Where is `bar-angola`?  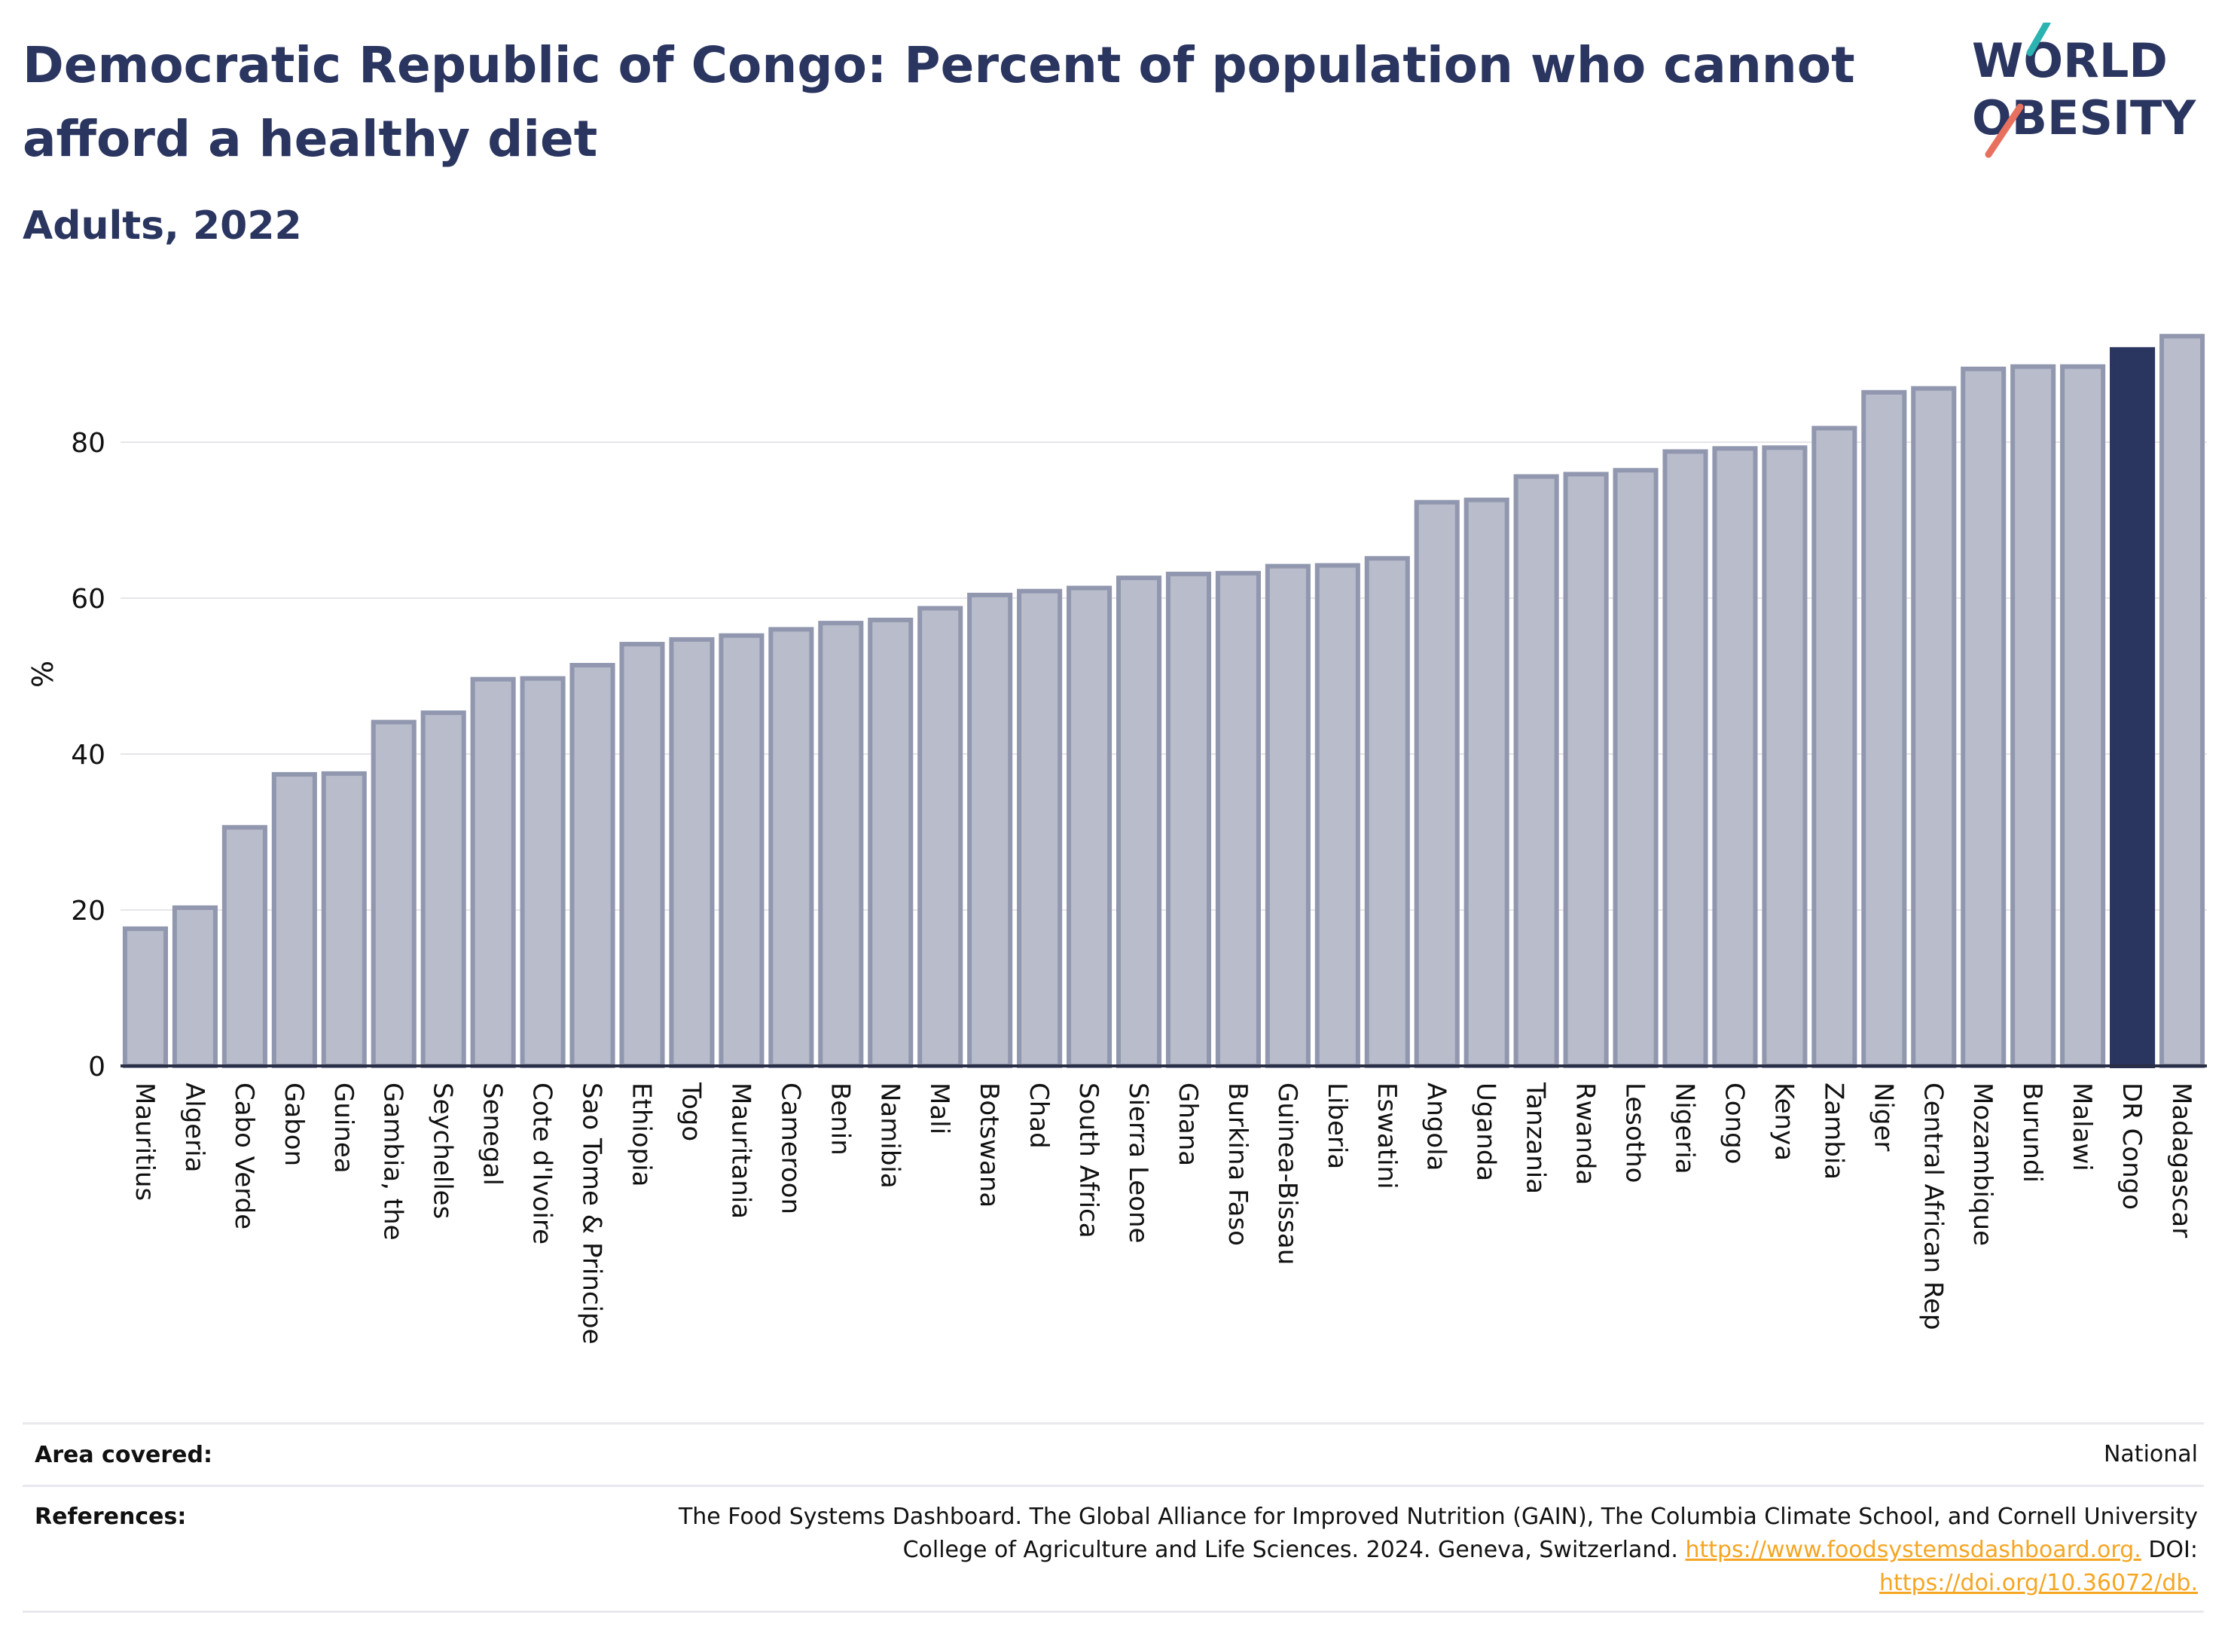 bar-angola is located at coordinates (1437, 784).